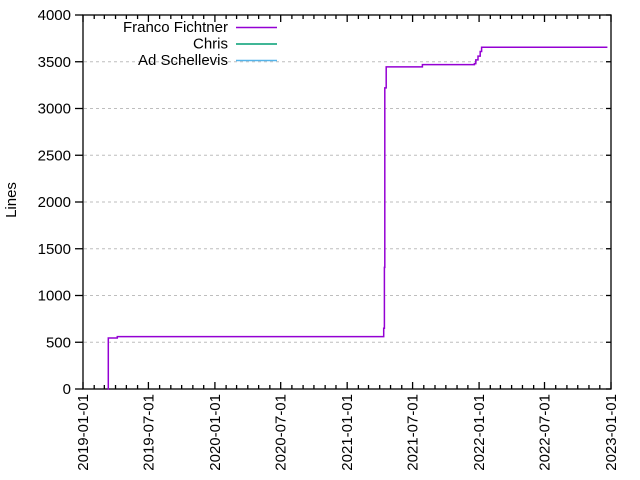 The image size is (640, 480). I want to click on x-tick-label: 2019-01-01, so click(83, 432).